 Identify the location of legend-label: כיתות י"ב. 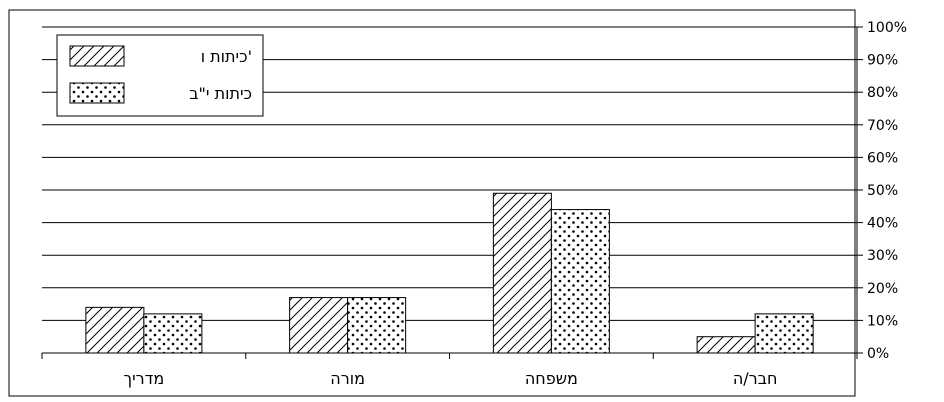
(220, 93).